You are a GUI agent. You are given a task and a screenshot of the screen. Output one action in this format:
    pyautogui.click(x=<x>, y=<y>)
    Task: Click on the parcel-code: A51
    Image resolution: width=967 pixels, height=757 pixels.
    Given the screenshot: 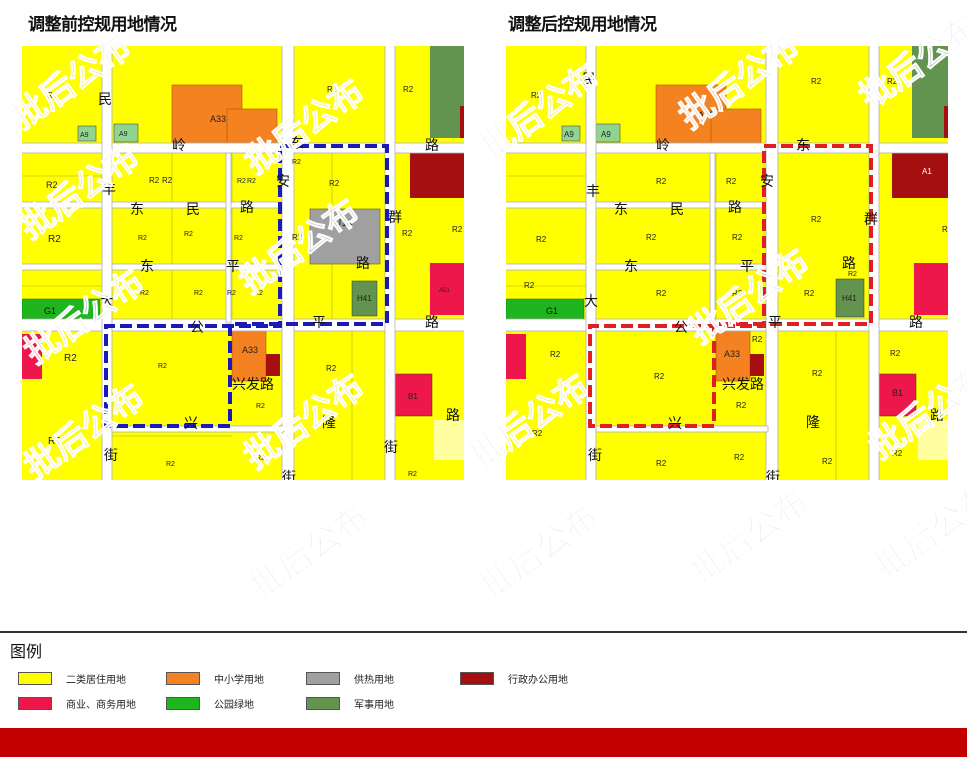 What is the action you would take?
    pyautogui.click(x=444, y=291)
    